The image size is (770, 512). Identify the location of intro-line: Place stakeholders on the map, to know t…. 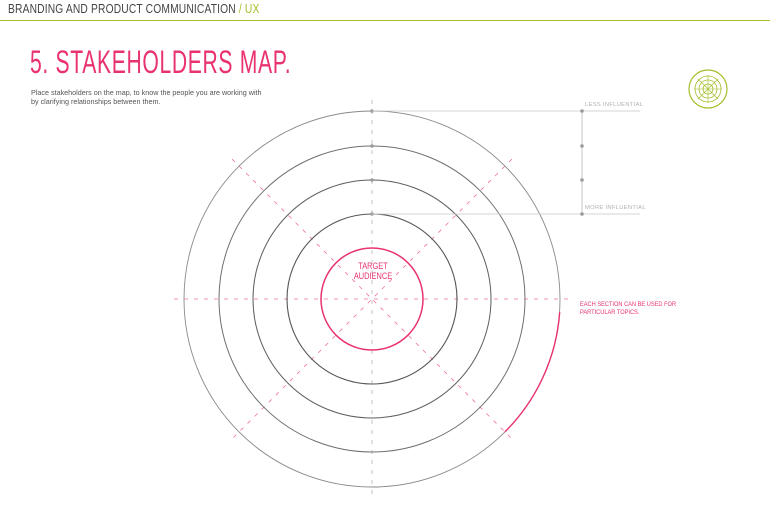
(146, 92).